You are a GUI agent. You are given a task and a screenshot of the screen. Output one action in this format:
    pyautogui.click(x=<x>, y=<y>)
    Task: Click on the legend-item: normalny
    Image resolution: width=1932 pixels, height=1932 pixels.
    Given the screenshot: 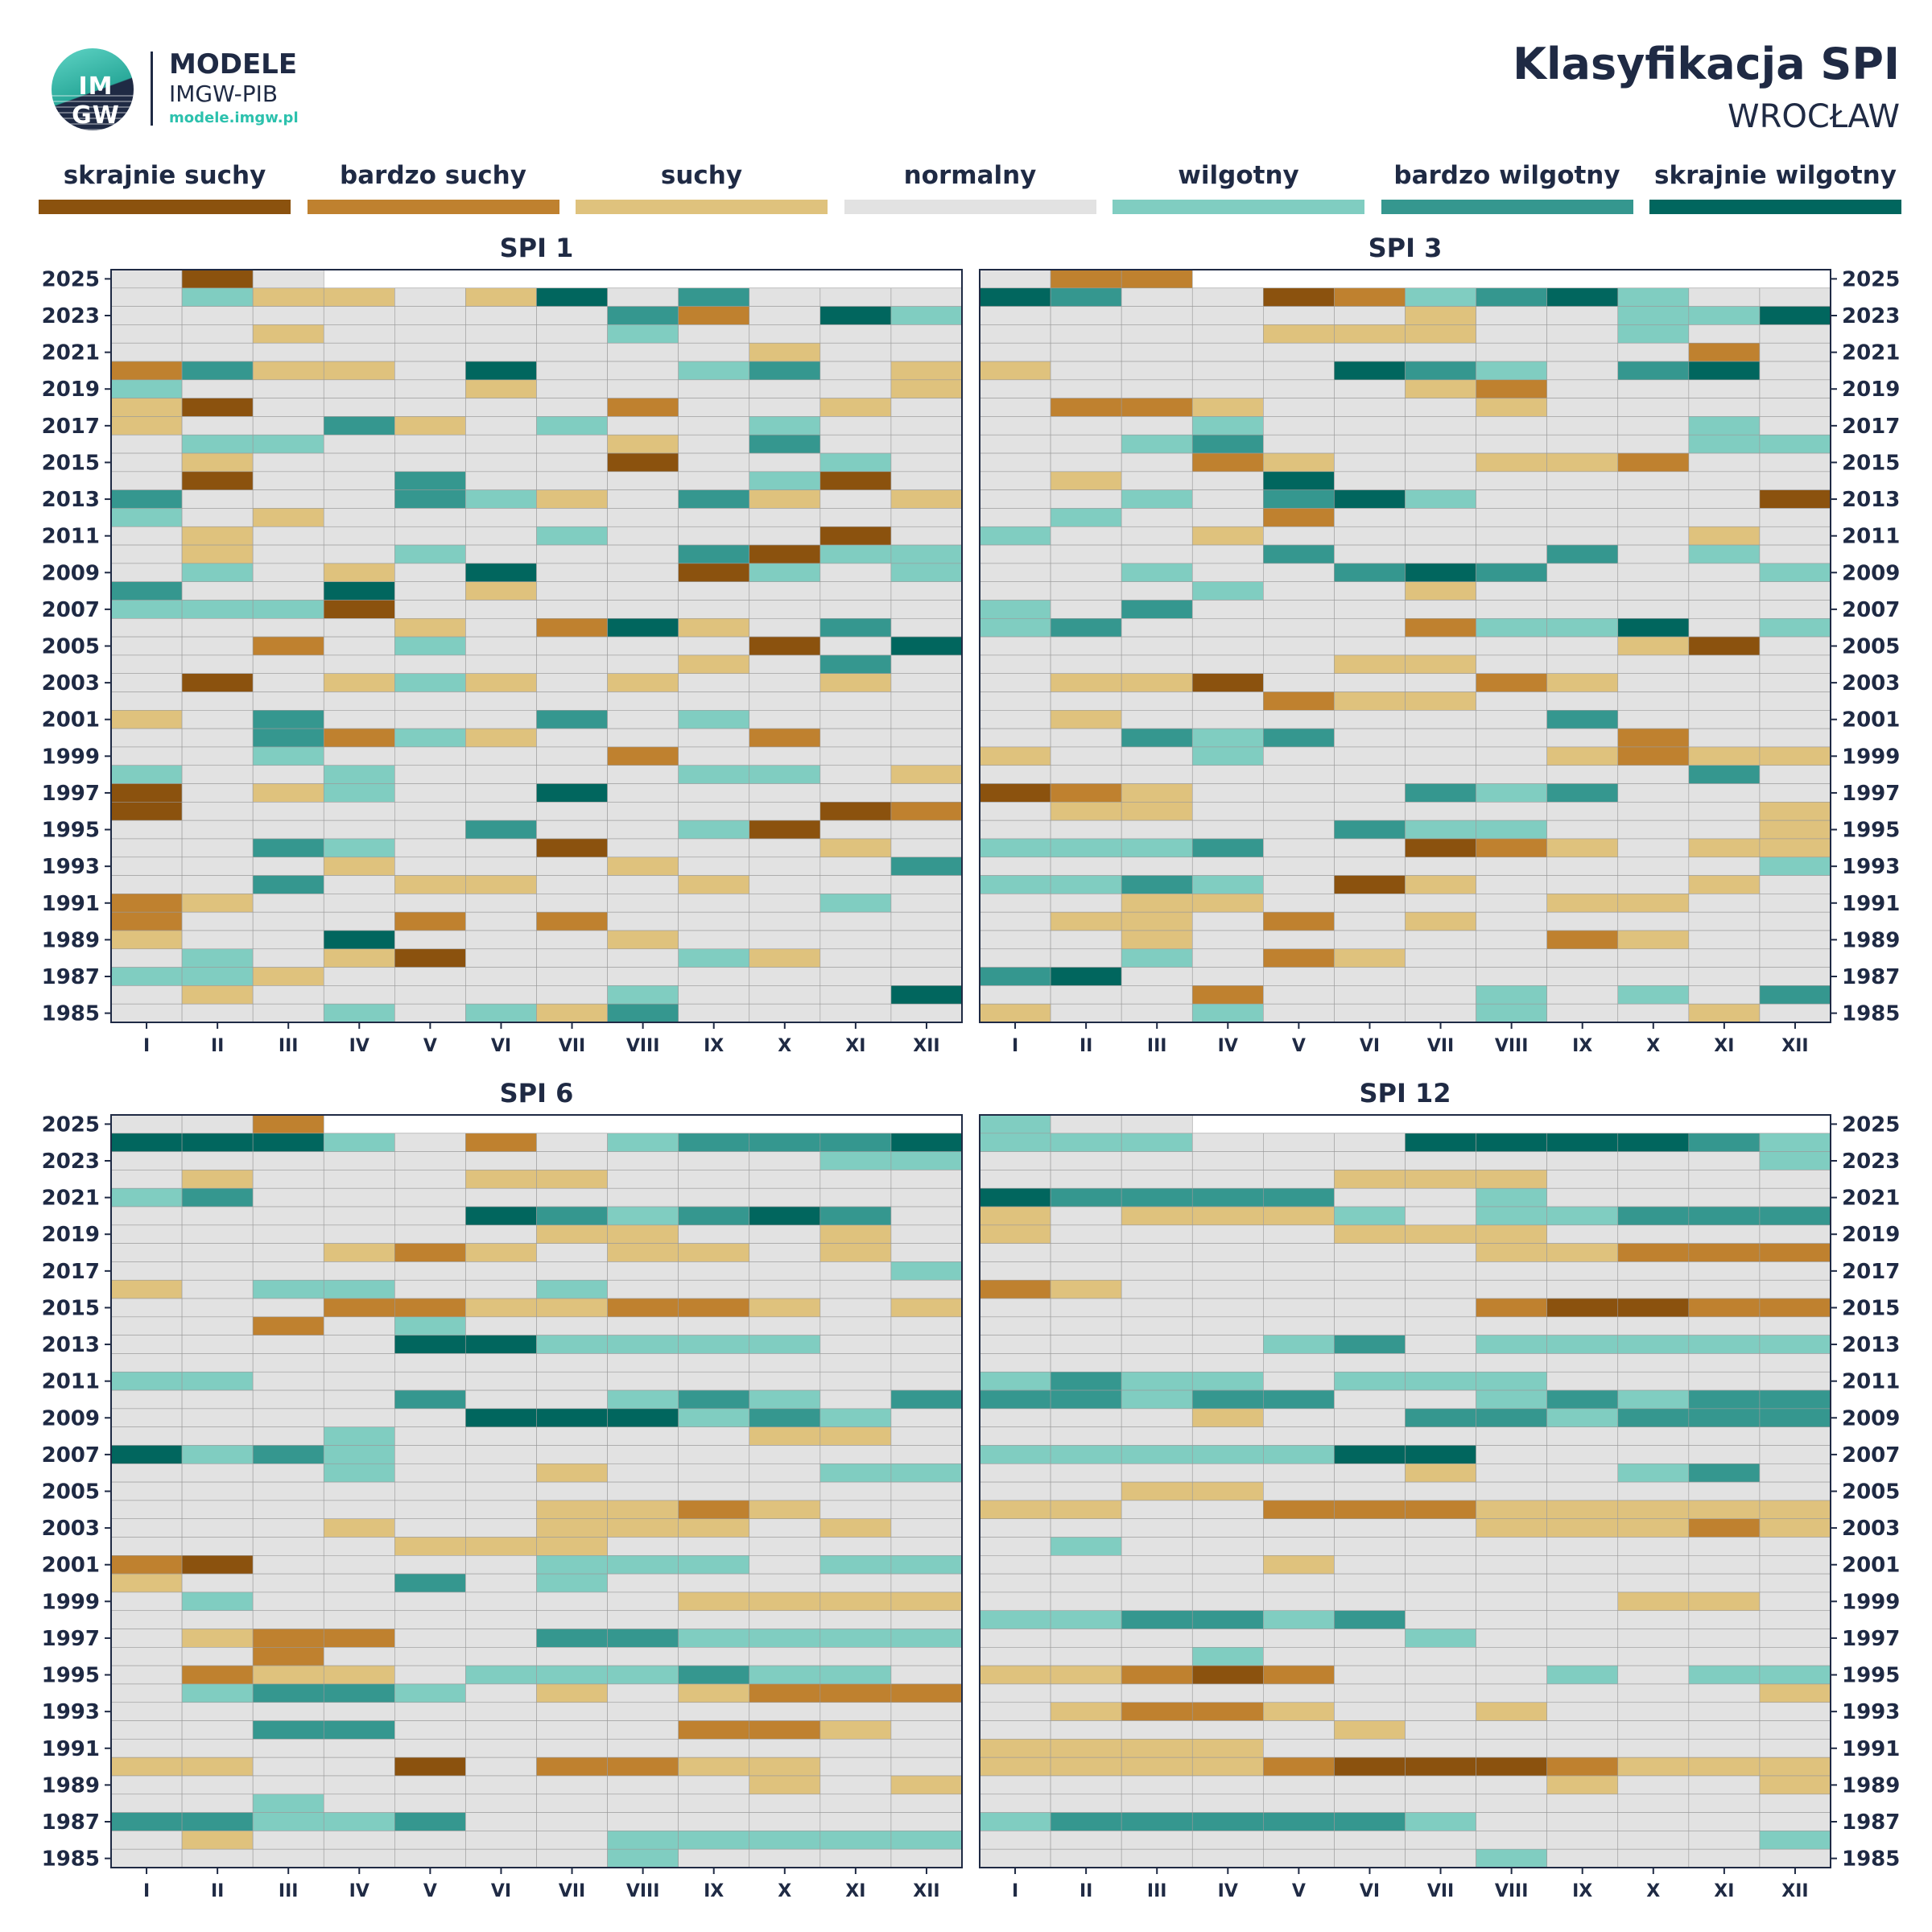 What is the action you would take?
    pyautogui.click(x=970, y=189)
    